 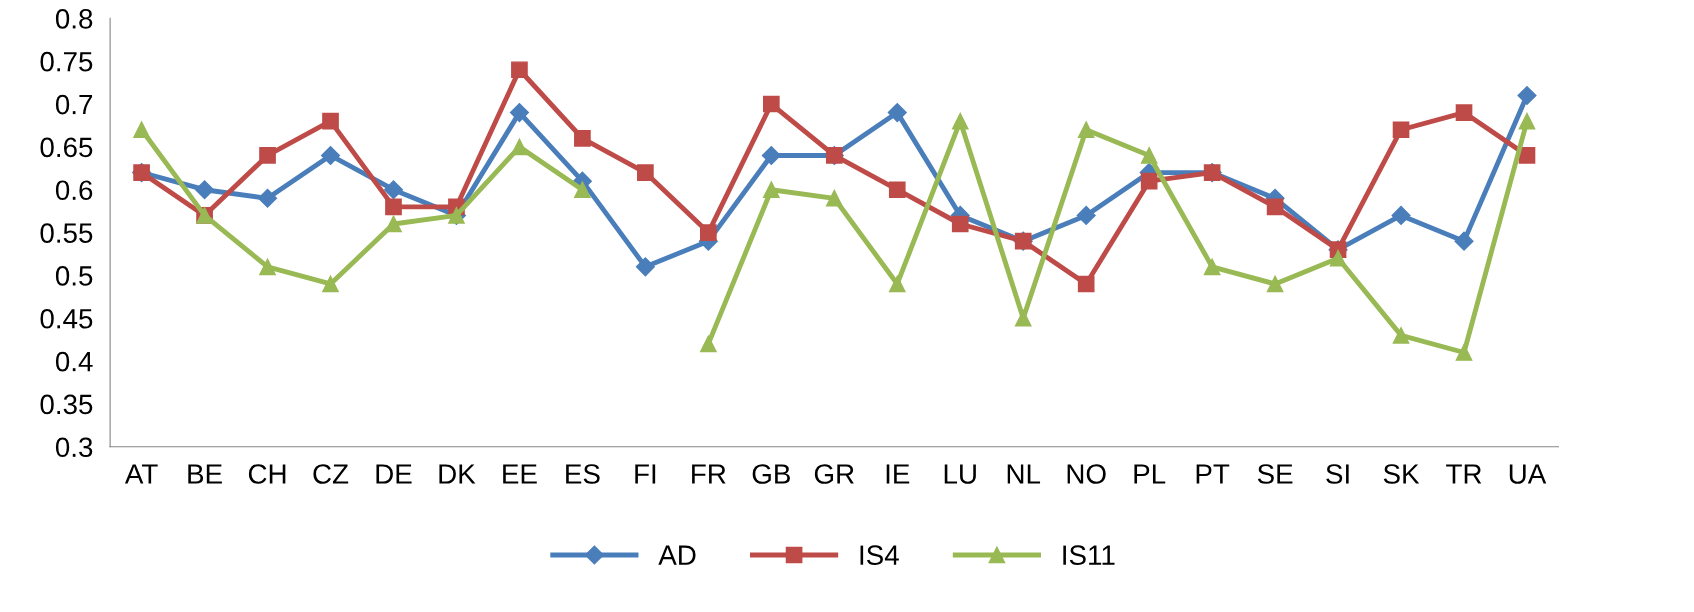 What do you see at coordinates (1464, 474) in the screenshot?
I see `x-tick-label: TR` at bounding box center [1464, 474].